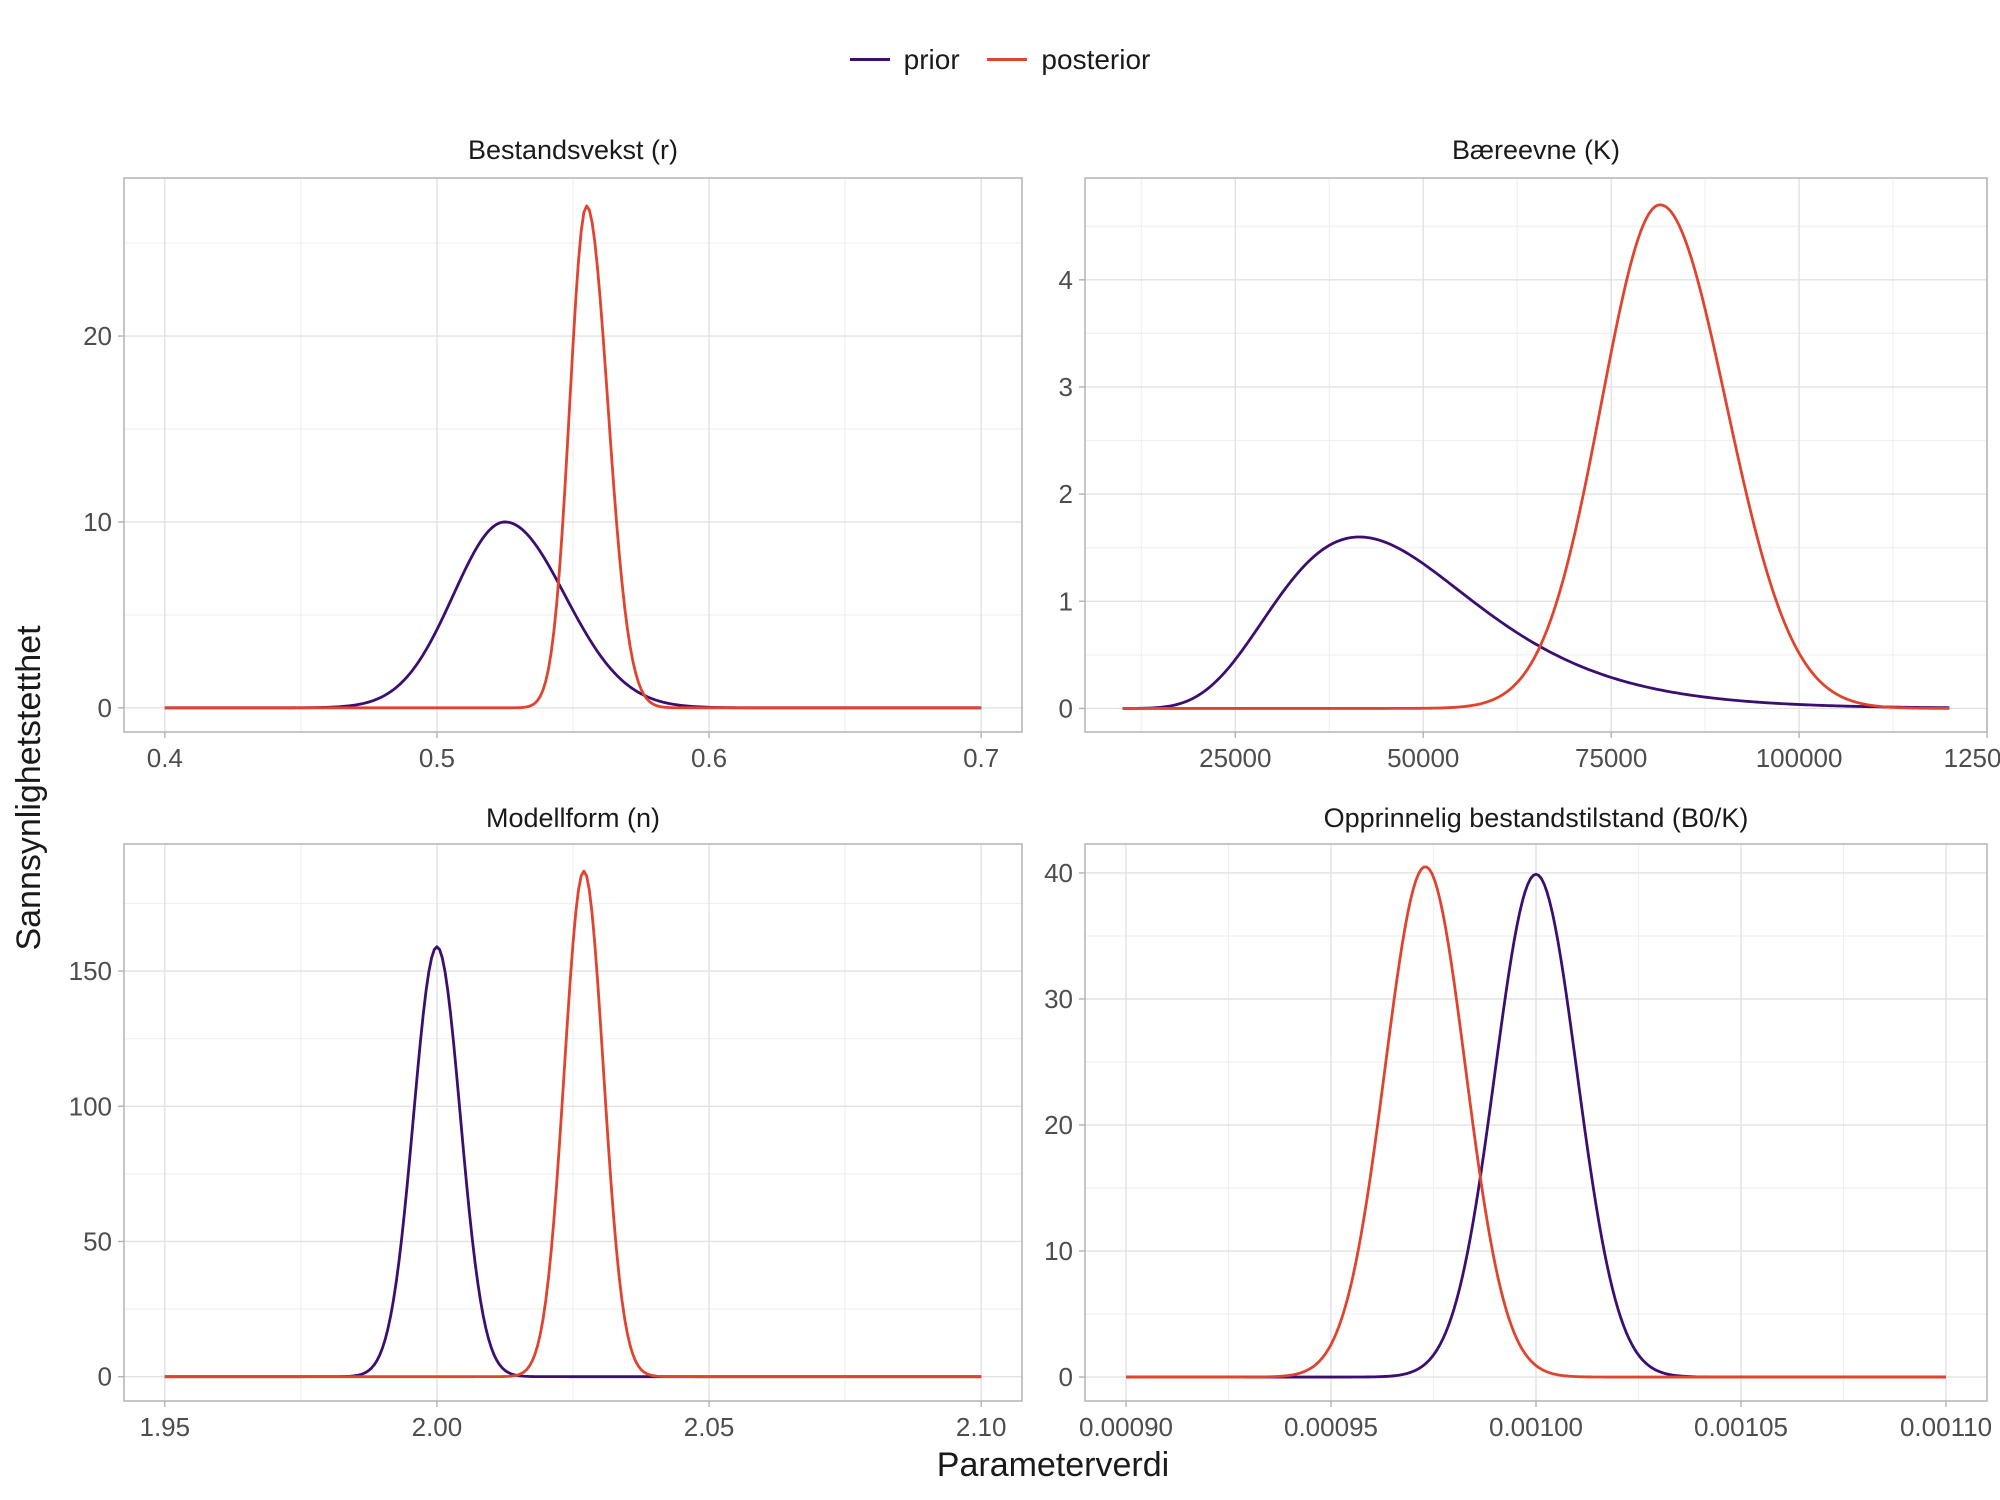 Image resolution: width=2000 pixels, height=1500 pixels. I want to click on panel-title: Bæreevne (K), so click(1536, 150).